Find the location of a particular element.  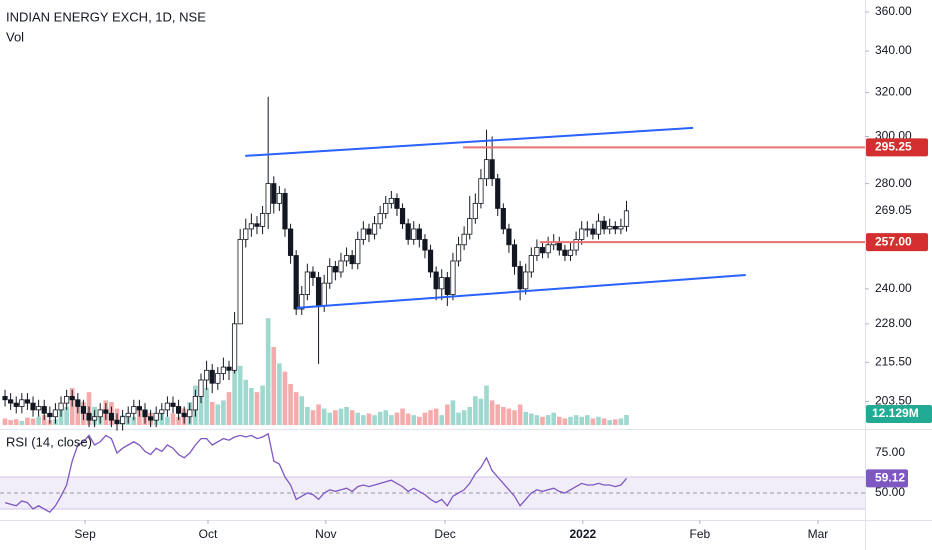

y-tick-label: 280.00 is located at coordinates (893, 183).